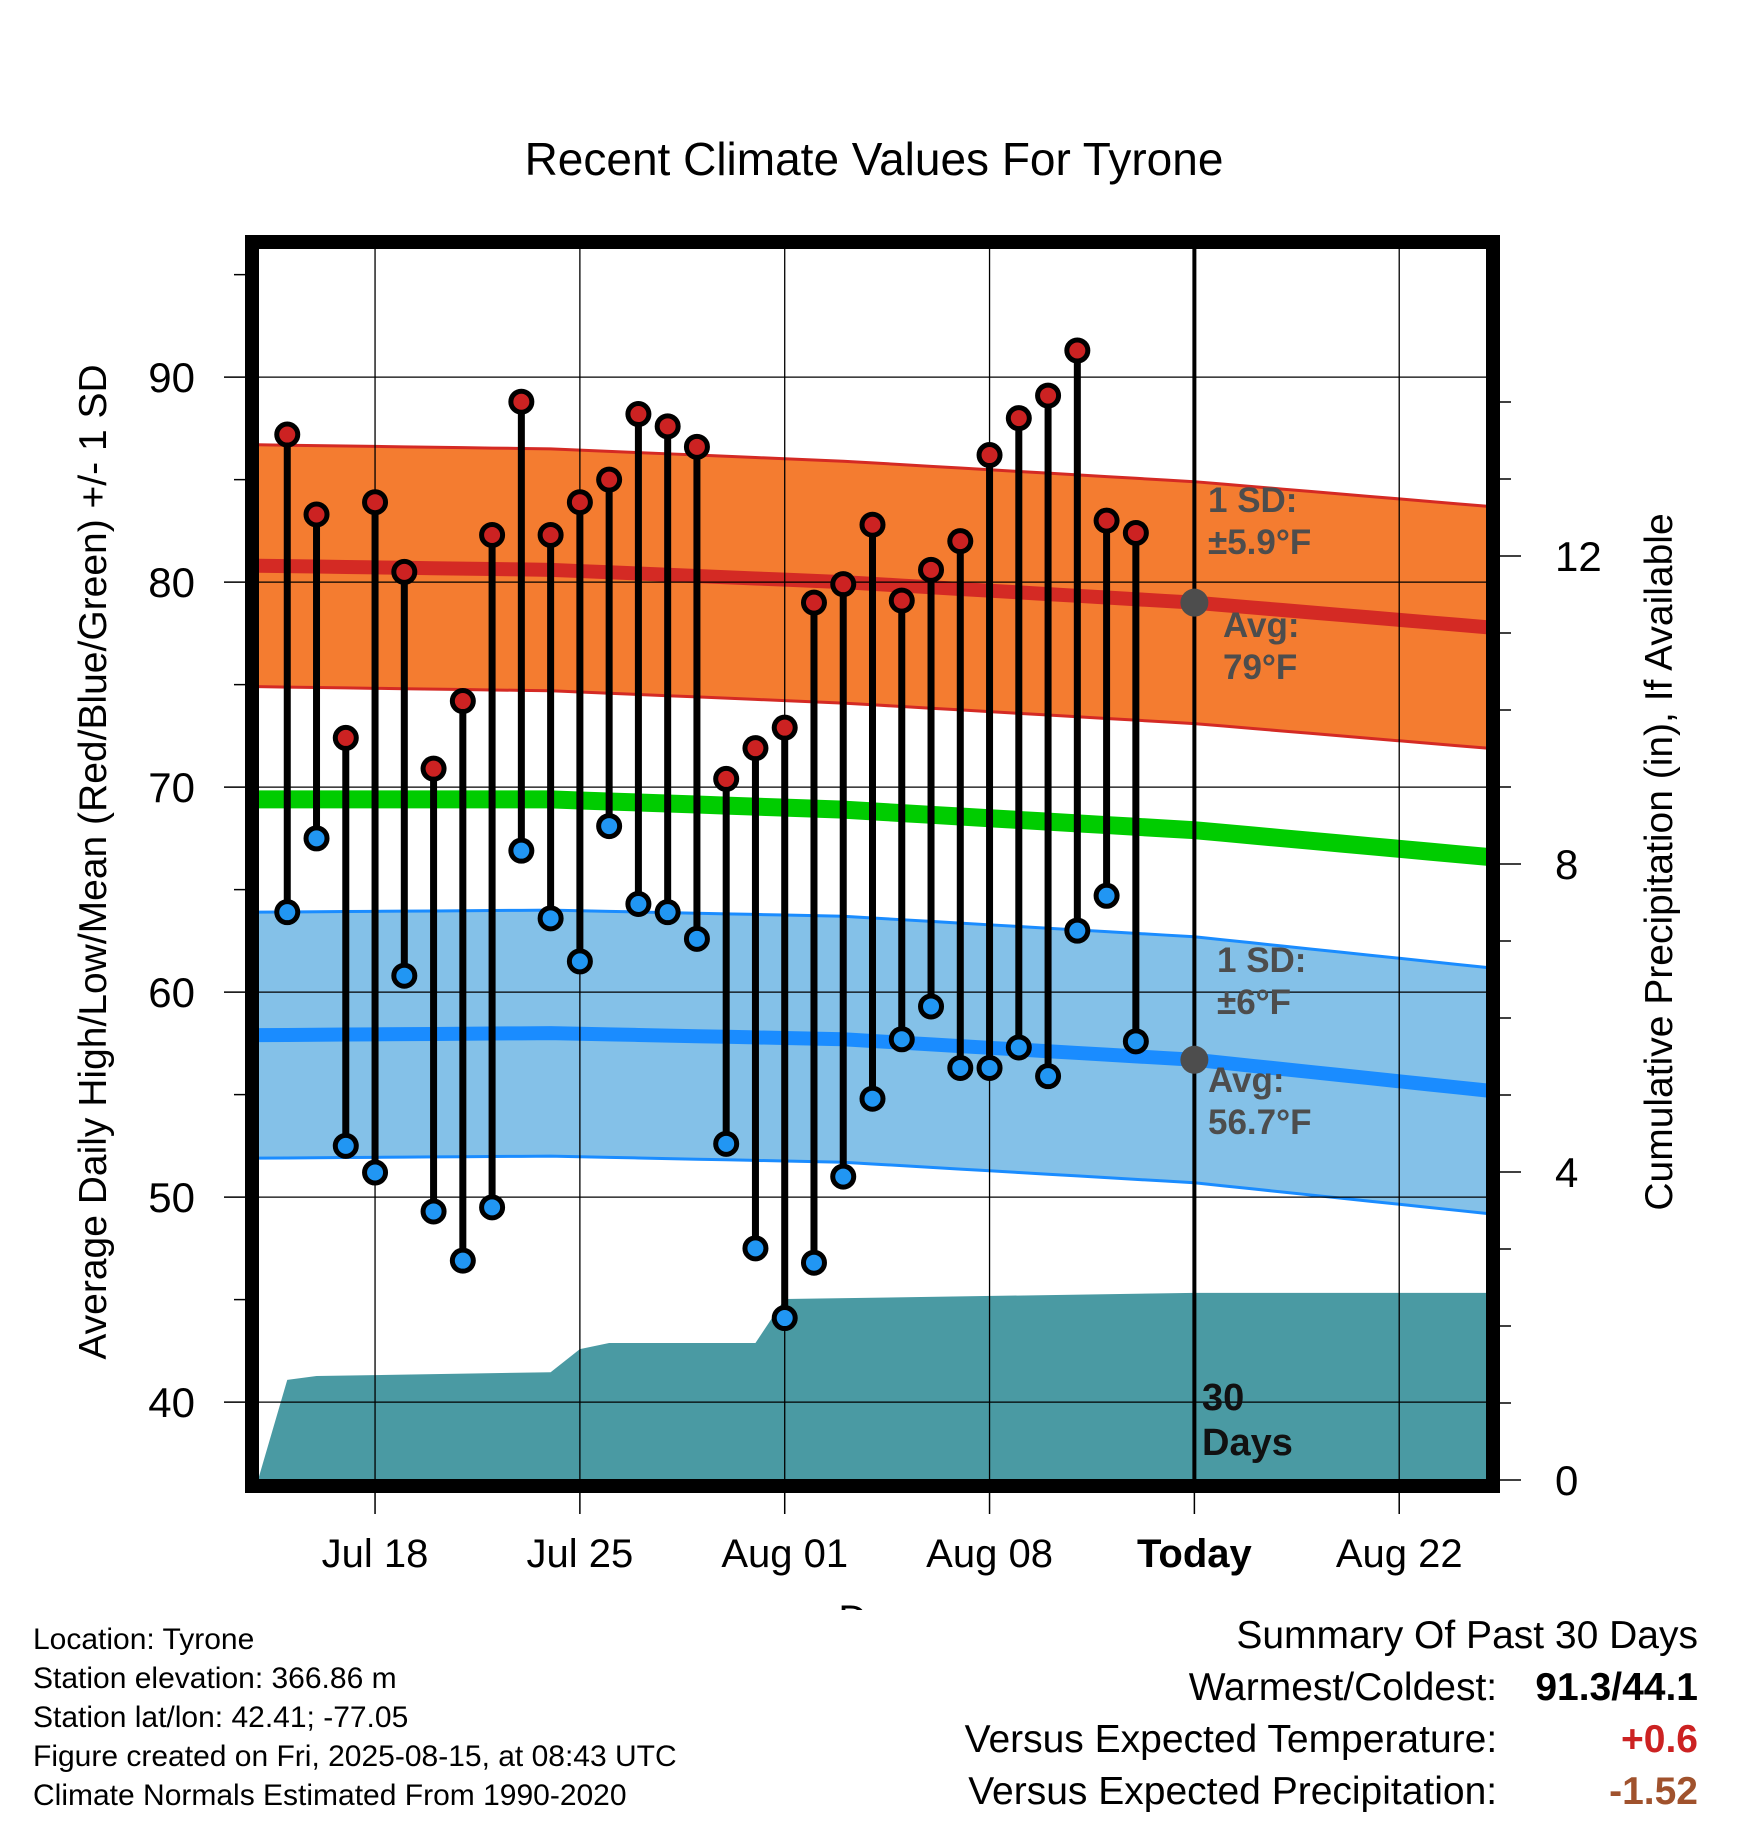  I want to click on low-sd-annotation-line: 1 SD:, so click(1261, 960).